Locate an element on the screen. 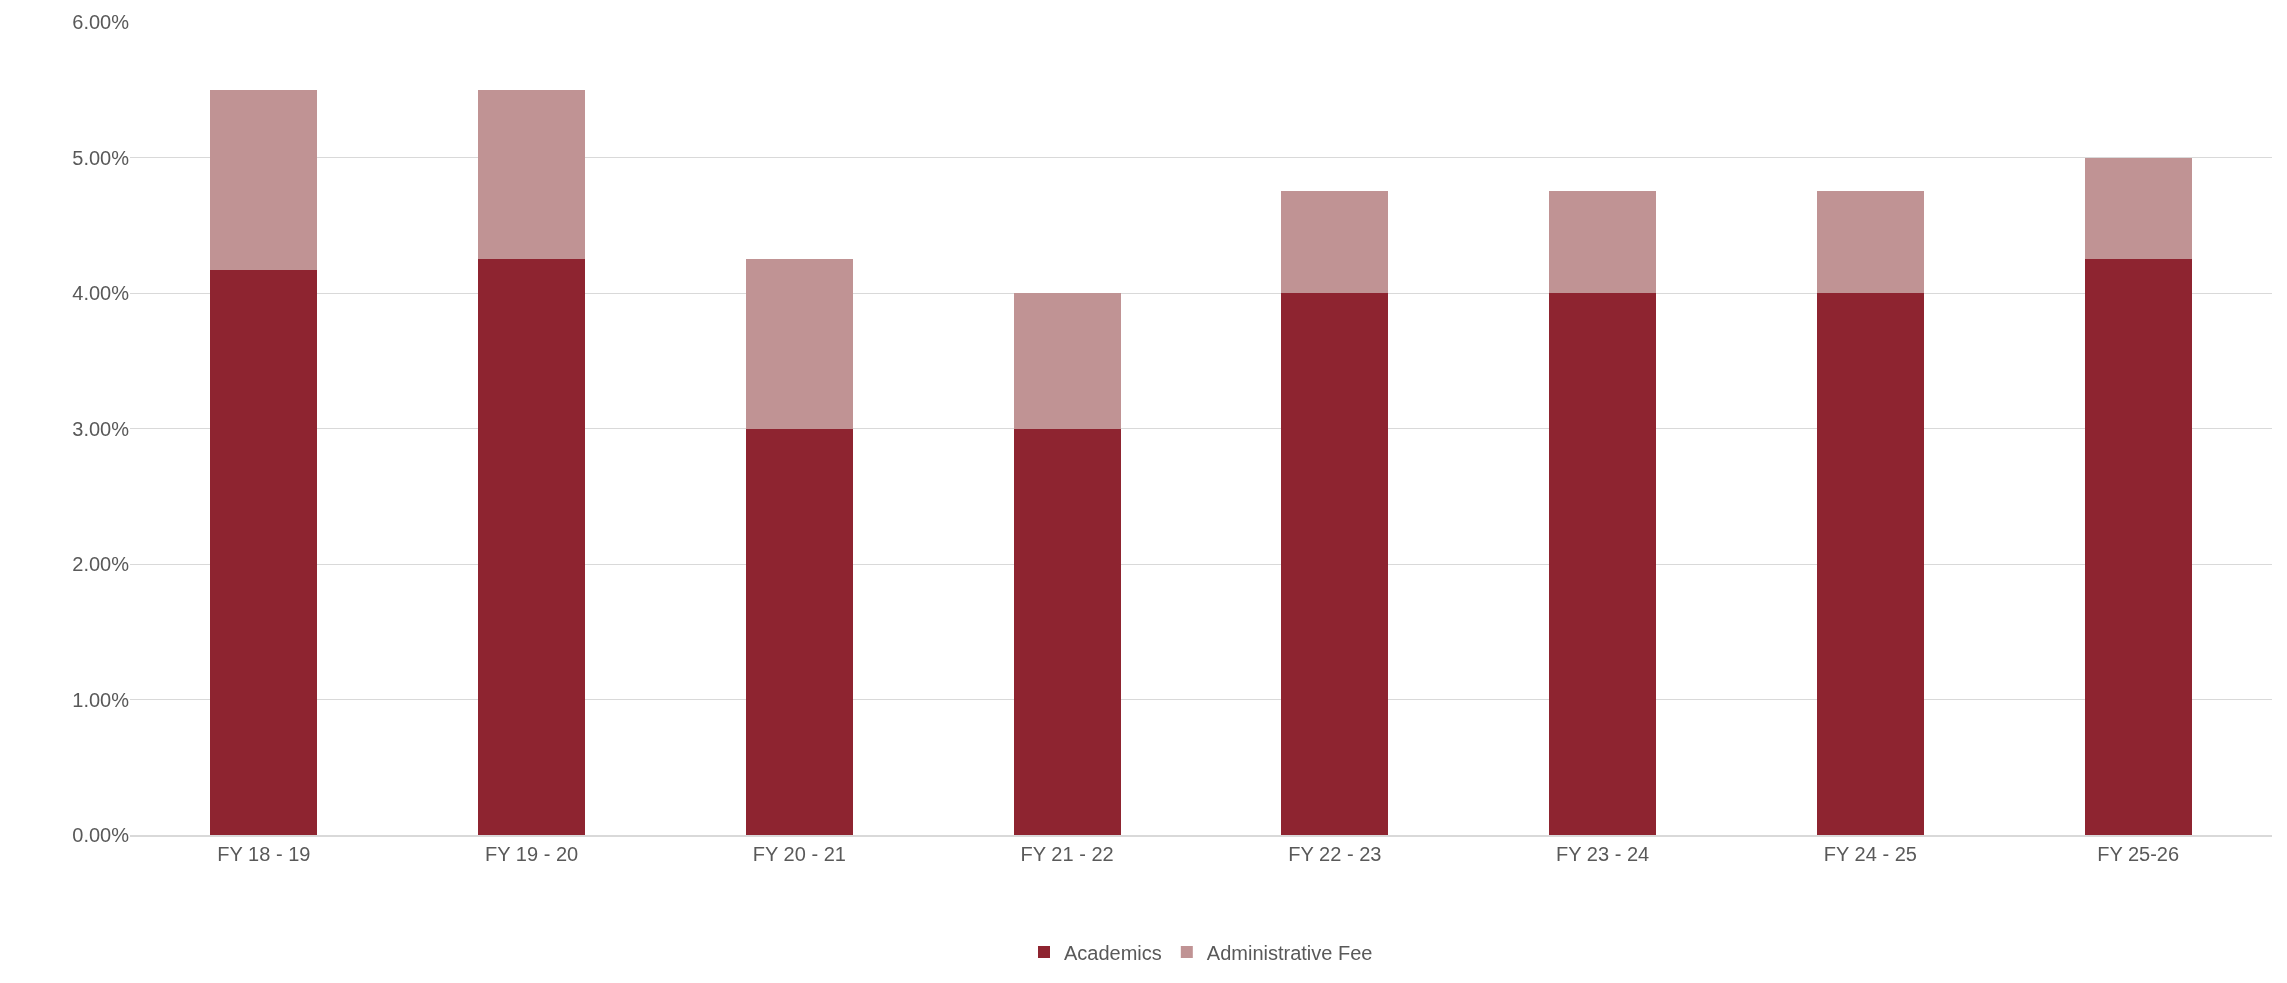 This screenshot has height=983, width=2287. y-tick-label: 6.00% is located at coordinates (101, 22).